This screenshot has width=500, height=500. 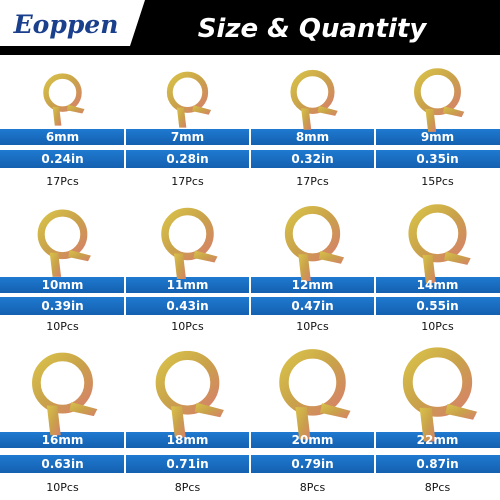 What do you see at coordinates (438, 285) in the screenshot?
I see `size-mm: 14mm` at bounding box center [438, 285].